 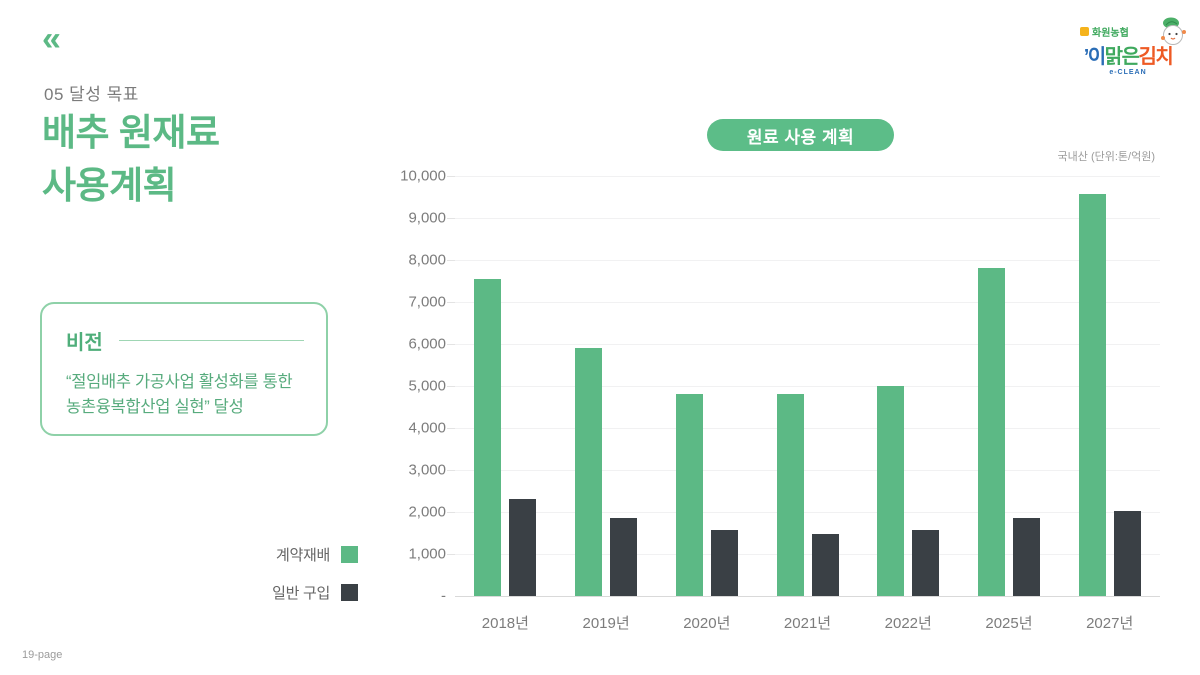 I want to click on y-axis-tick: 2,000, so click(x=427, y=512).